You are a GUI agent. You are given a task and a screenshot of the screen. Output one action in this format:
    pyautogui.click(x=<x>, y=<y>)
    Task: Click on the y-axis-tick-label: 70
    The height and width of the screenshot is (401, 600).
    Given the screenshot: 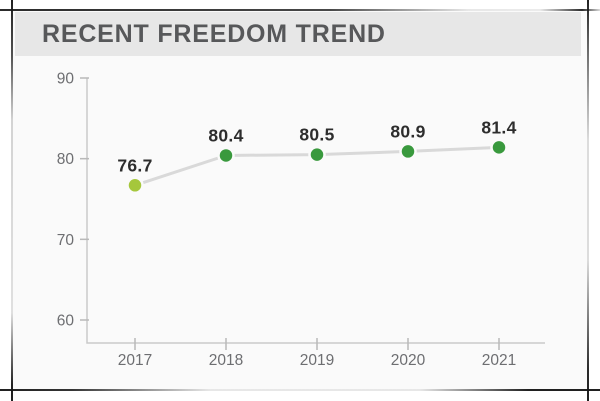 What is the action you would take?
    pyautogui.click(x=66, y=240)
    